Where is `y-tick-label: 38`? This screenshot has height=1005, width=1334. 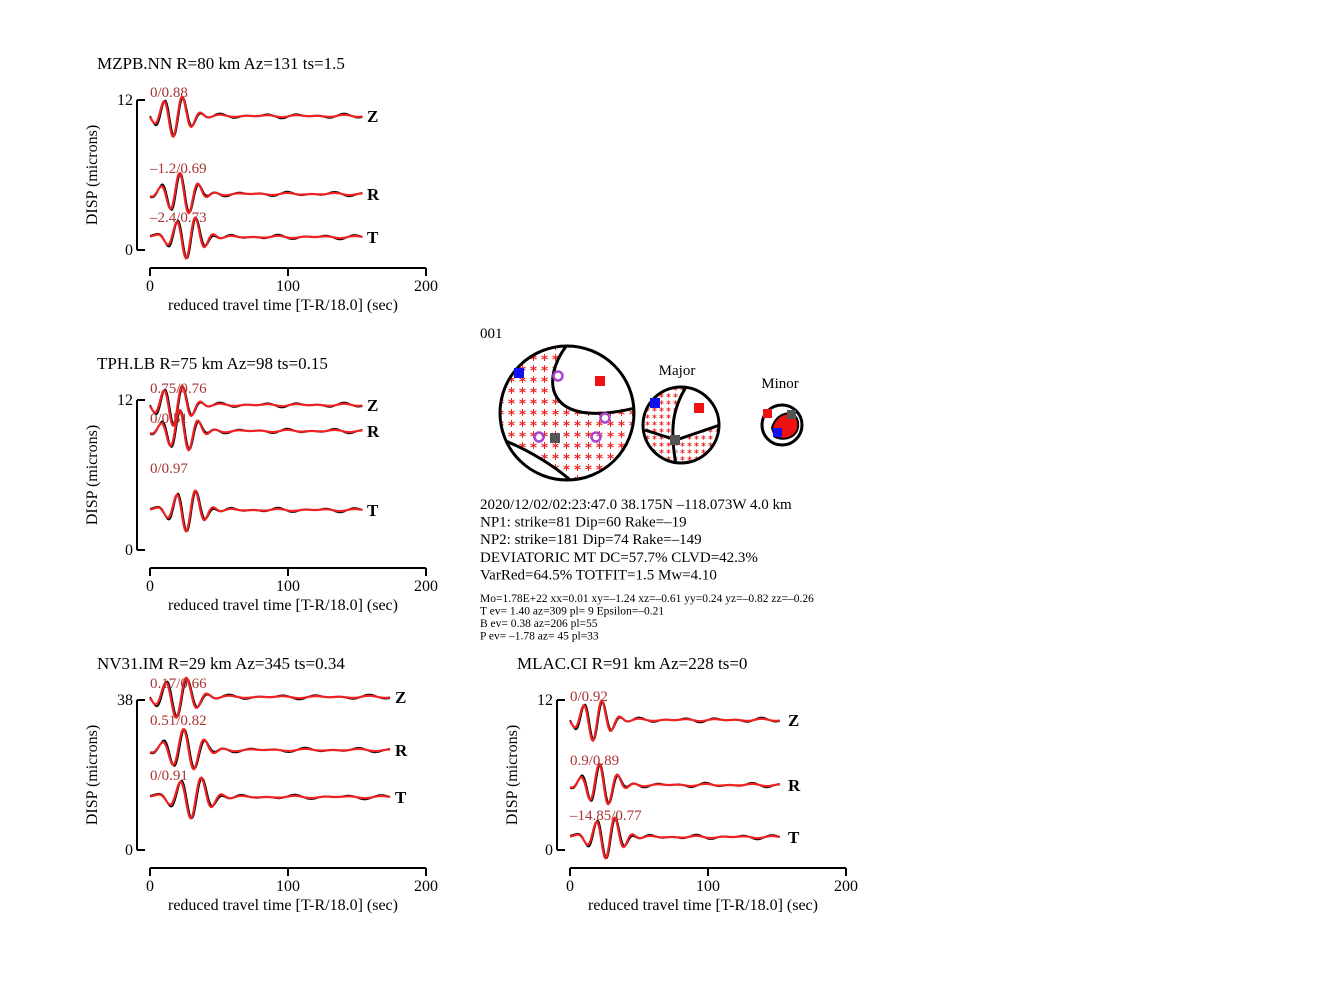 y-tick-label: 38 is located at coordinates (125, 700).